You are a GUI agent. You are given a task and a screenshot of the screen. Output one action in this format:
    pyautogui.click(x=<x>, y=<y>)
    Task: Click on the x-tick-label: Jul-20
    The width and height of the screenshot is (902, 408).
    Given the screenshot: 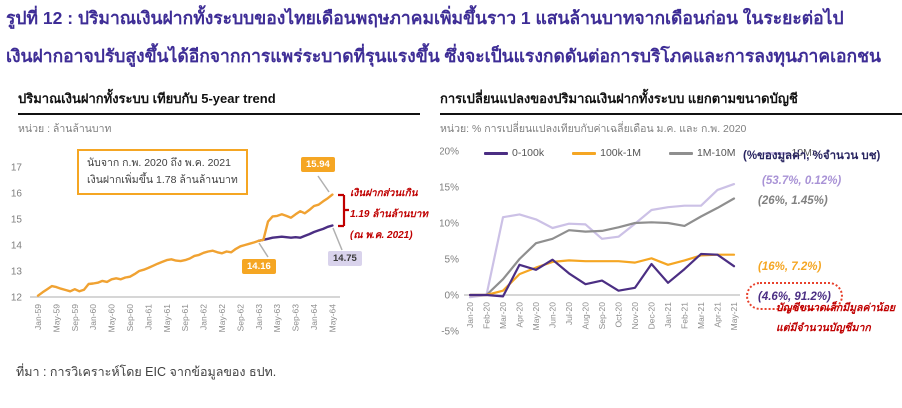 What is the action you would take?
    pyautogui.click(x=569, y=313)
    